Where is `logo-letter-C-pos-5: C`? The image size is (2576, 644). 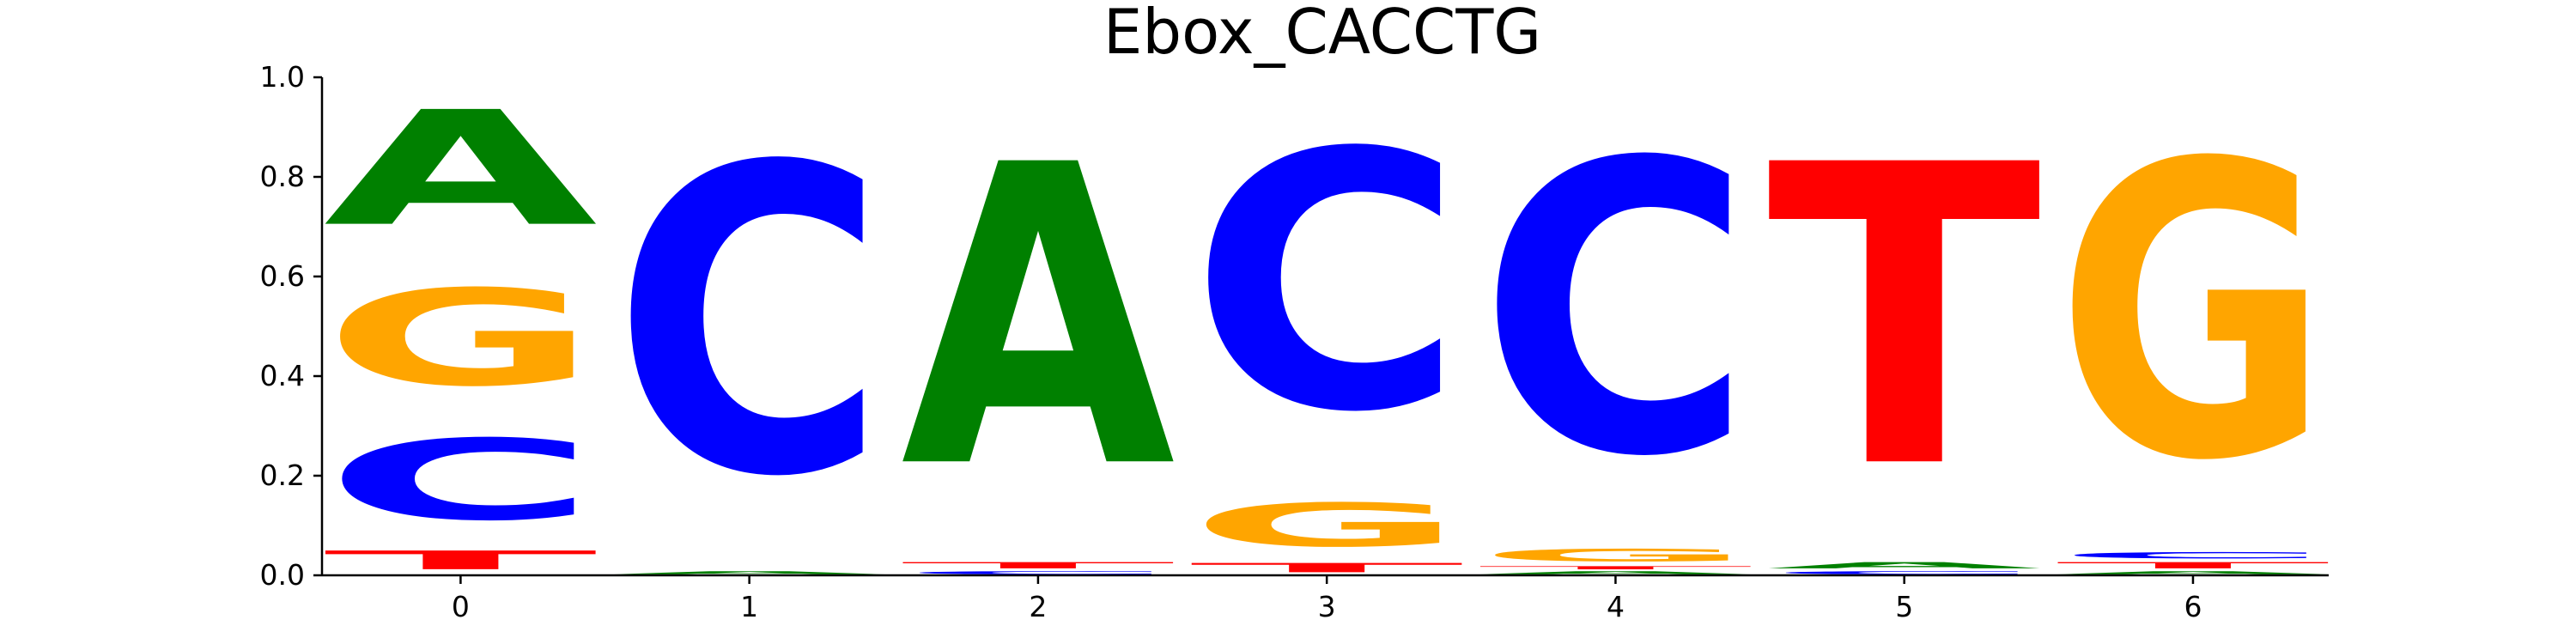 logo-letter-C-pos-5: C is located at coordinates (1904, 572).